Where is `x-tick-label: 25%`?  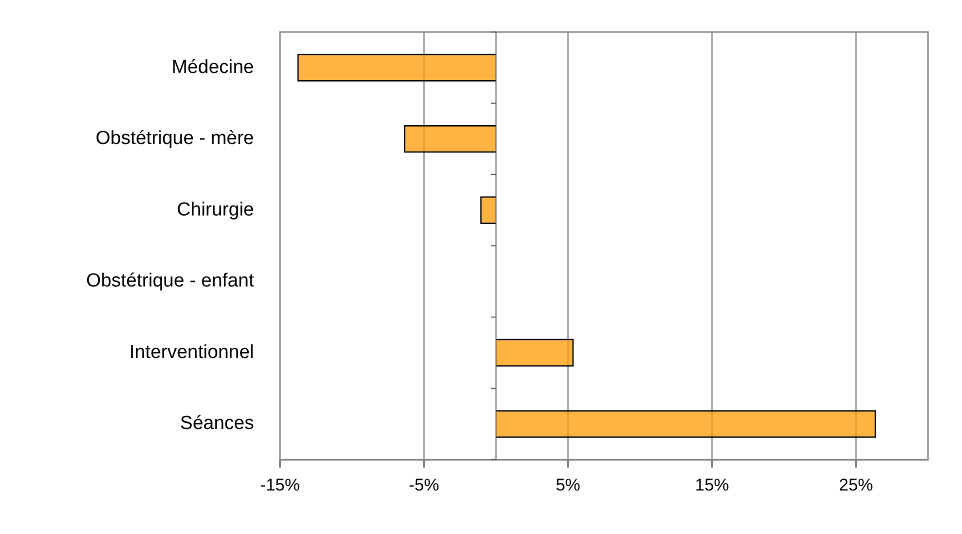 x-tick-label: 25% is located at coordinates (856, 484).